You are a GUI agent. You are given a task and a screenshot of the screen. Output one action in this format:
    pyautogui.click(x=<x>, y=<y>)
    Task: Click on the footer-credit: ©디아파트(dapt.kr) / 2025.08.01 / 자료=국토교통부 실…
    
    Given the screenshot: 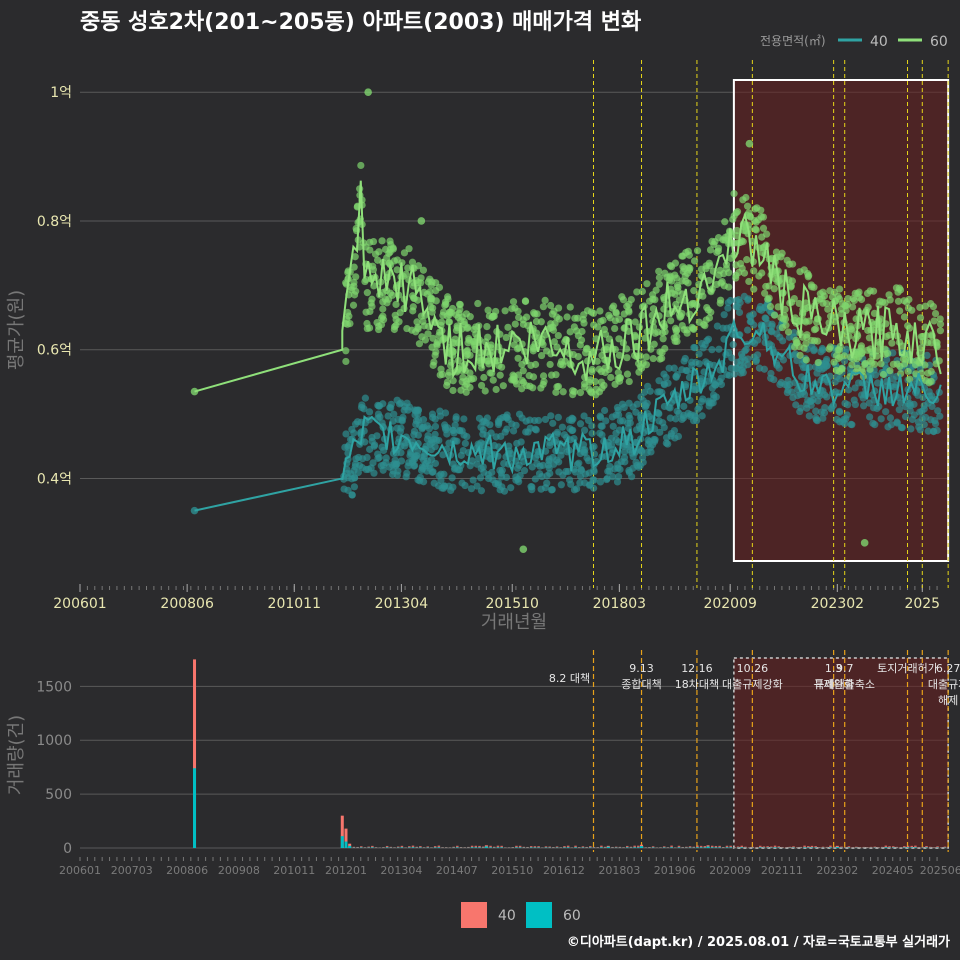 What is the action you would take?
    pyautogui.click(x=758, y=942)
    